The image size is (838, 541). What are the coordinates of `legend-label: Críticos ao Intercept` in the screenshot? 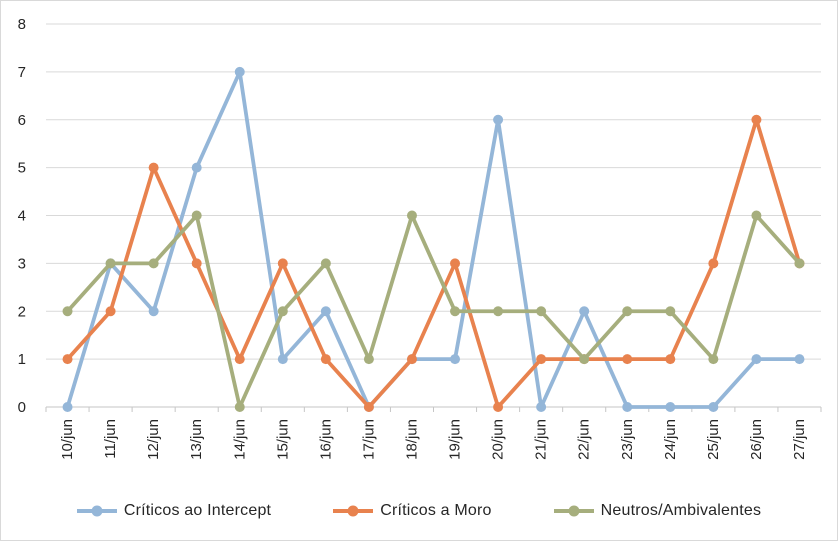 It's located at (197, 510).